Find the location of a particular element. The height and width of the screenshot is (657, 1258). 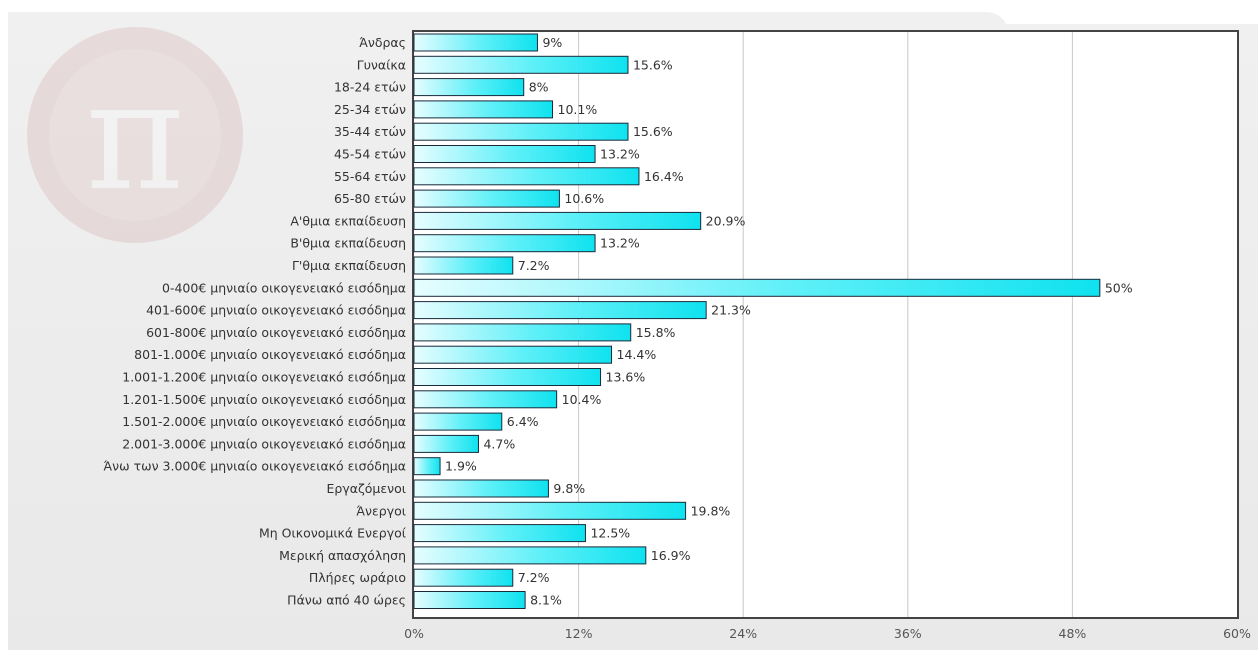

data-label: 4.7% is located at coordinates (499, 443).